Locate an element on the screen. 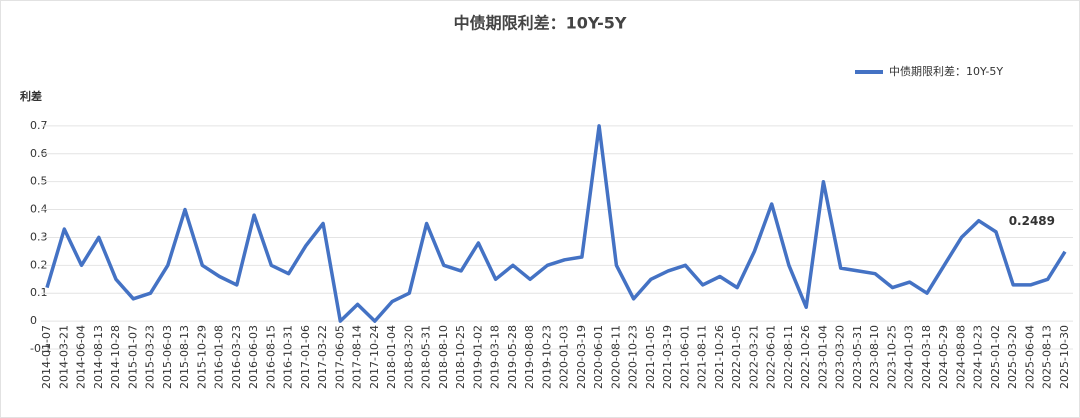 This screenshot has width=1080, height=418. x-tick-label: 2018-10-25 is located at coordinates (460, 357).